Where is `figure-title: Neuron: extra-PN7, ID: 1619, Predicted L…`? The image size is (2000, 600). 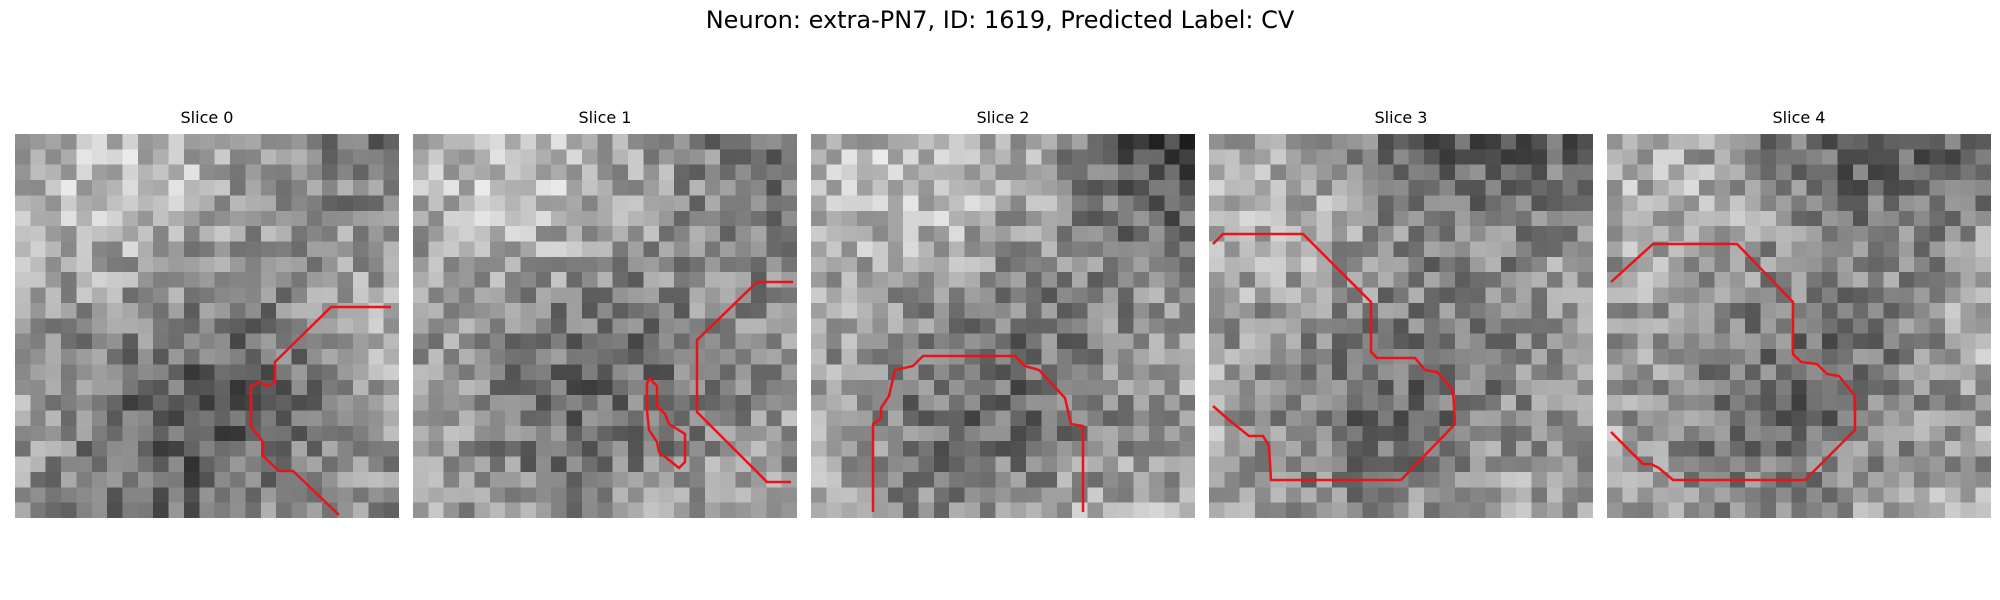 figure-title: Neuron: extra-PN7, ID: 1619, Predicted L… is located at coordinates (1000, 20).